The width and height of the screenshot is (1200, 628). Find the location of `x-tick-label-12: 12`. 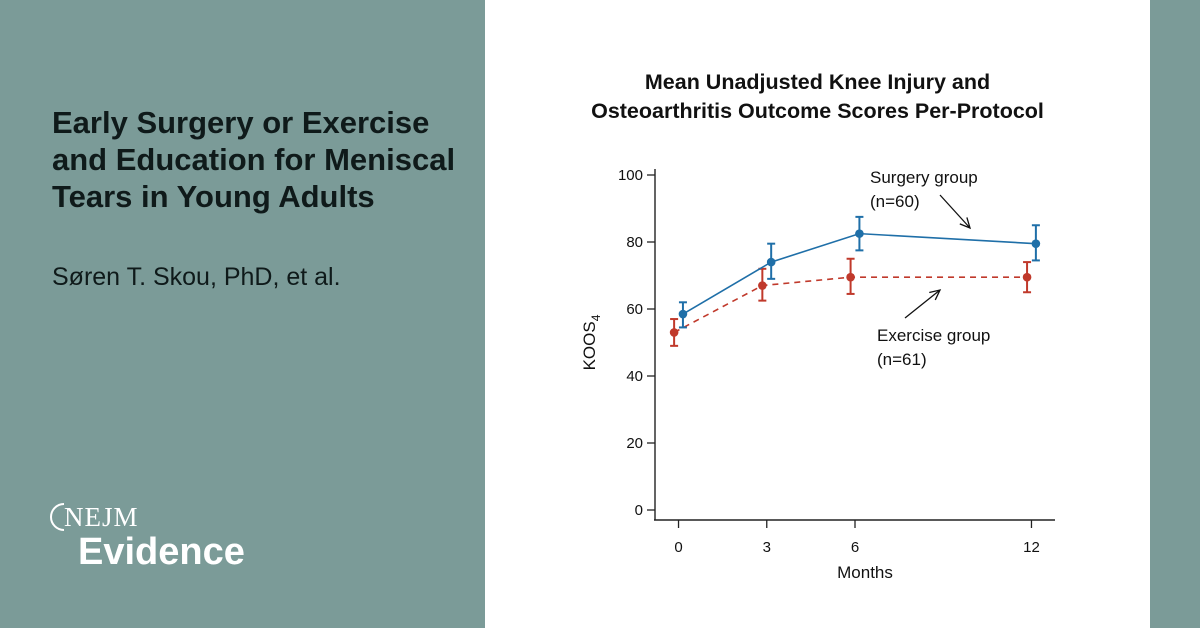

x-tick-label-12: 12 is located at coordinates (1031, 547).